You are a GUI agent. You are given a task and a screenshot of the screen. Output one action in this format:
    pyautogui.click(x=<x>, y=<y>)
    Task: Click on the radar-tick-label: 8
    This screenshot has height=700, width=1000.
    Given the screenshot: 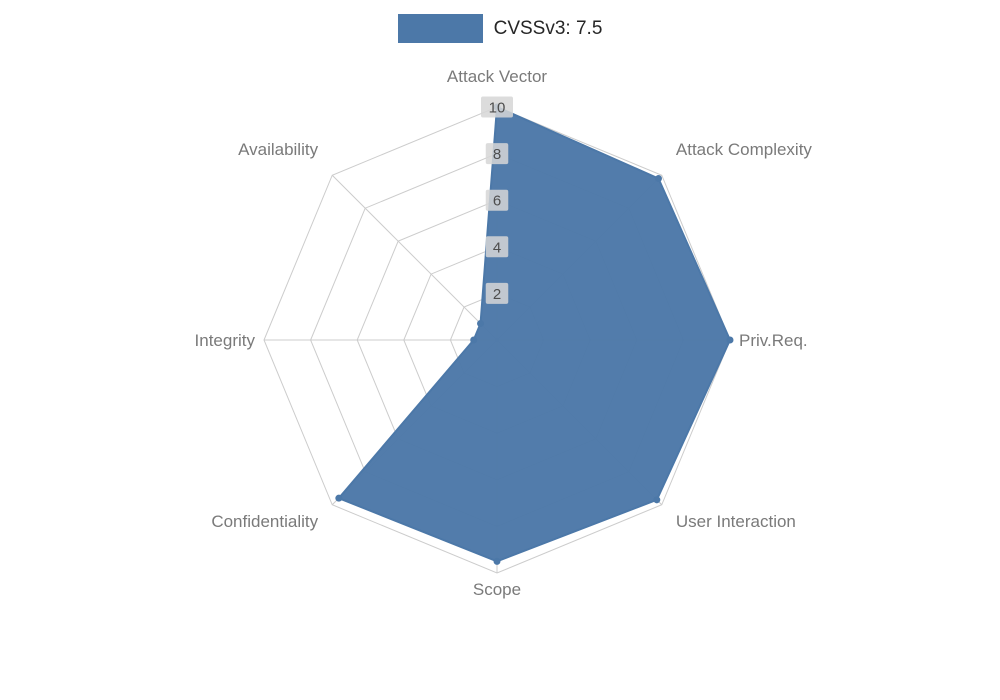 What is the action you would take?
    pyautogui.click(x=497, y=154)
    